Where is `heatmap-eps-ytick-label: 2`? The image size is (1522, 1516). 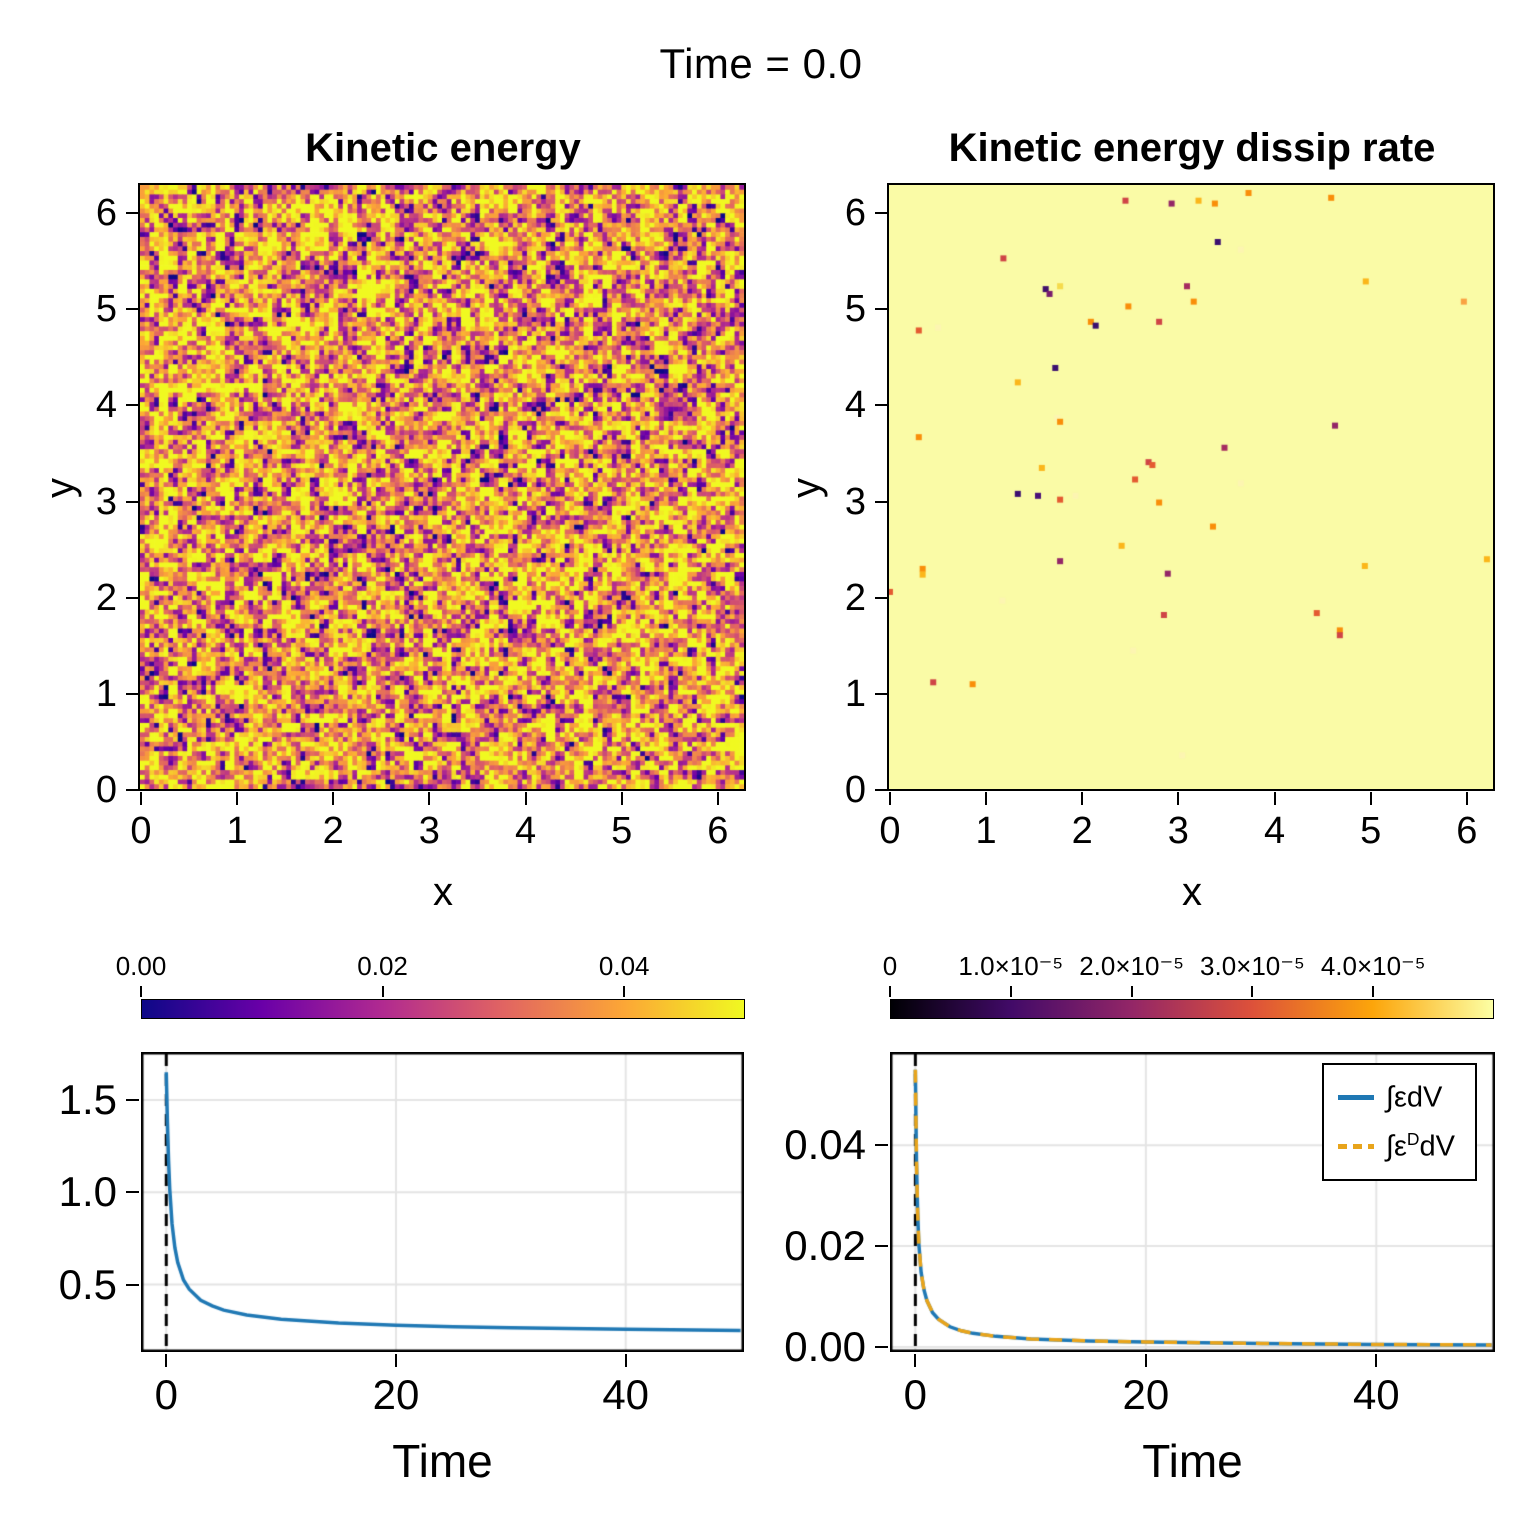
heatmap-eps-ytick-label: 2 is located at coordinates (855, 597).